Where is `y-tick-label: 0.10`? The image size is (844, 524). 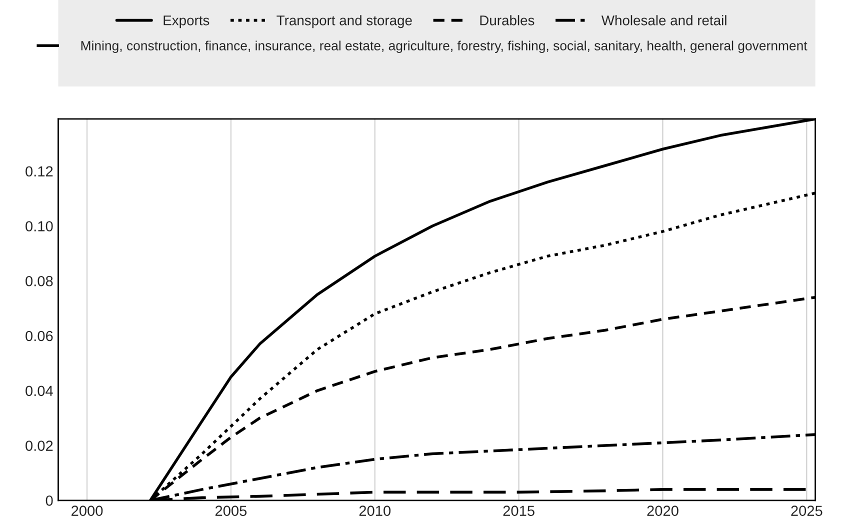
y-tick-label: 0.10 is located at coordinates (39, 226).